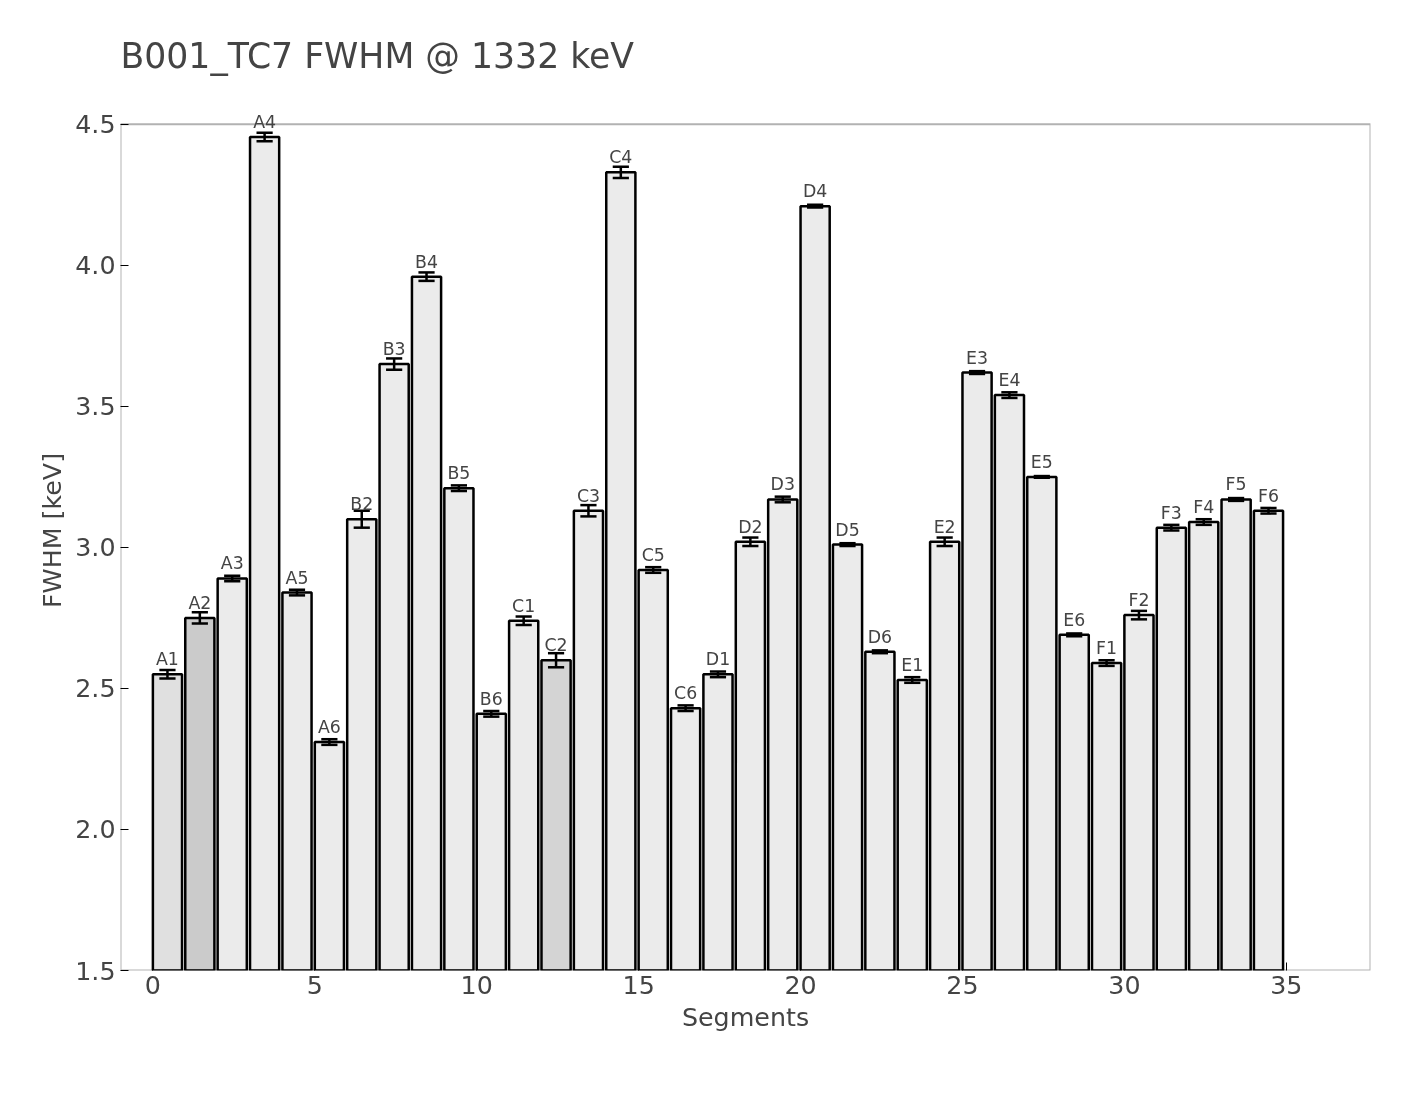 This screenshot has width=1424, height=1102. I want to click on annotation: C4, so click(621, 157).